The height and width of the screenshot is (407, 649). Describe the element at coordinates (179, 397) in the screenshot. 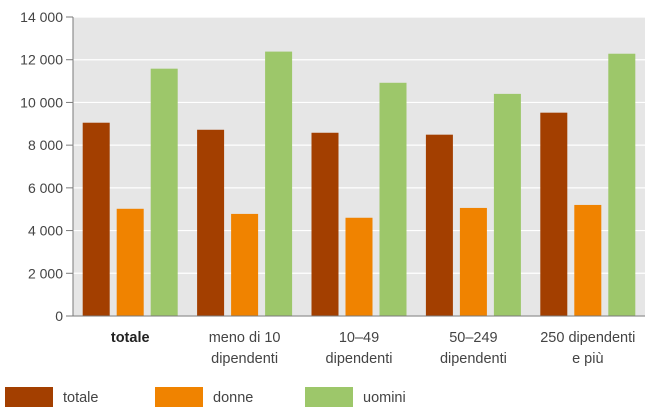

I see `legend-swatch-donne` at that location.